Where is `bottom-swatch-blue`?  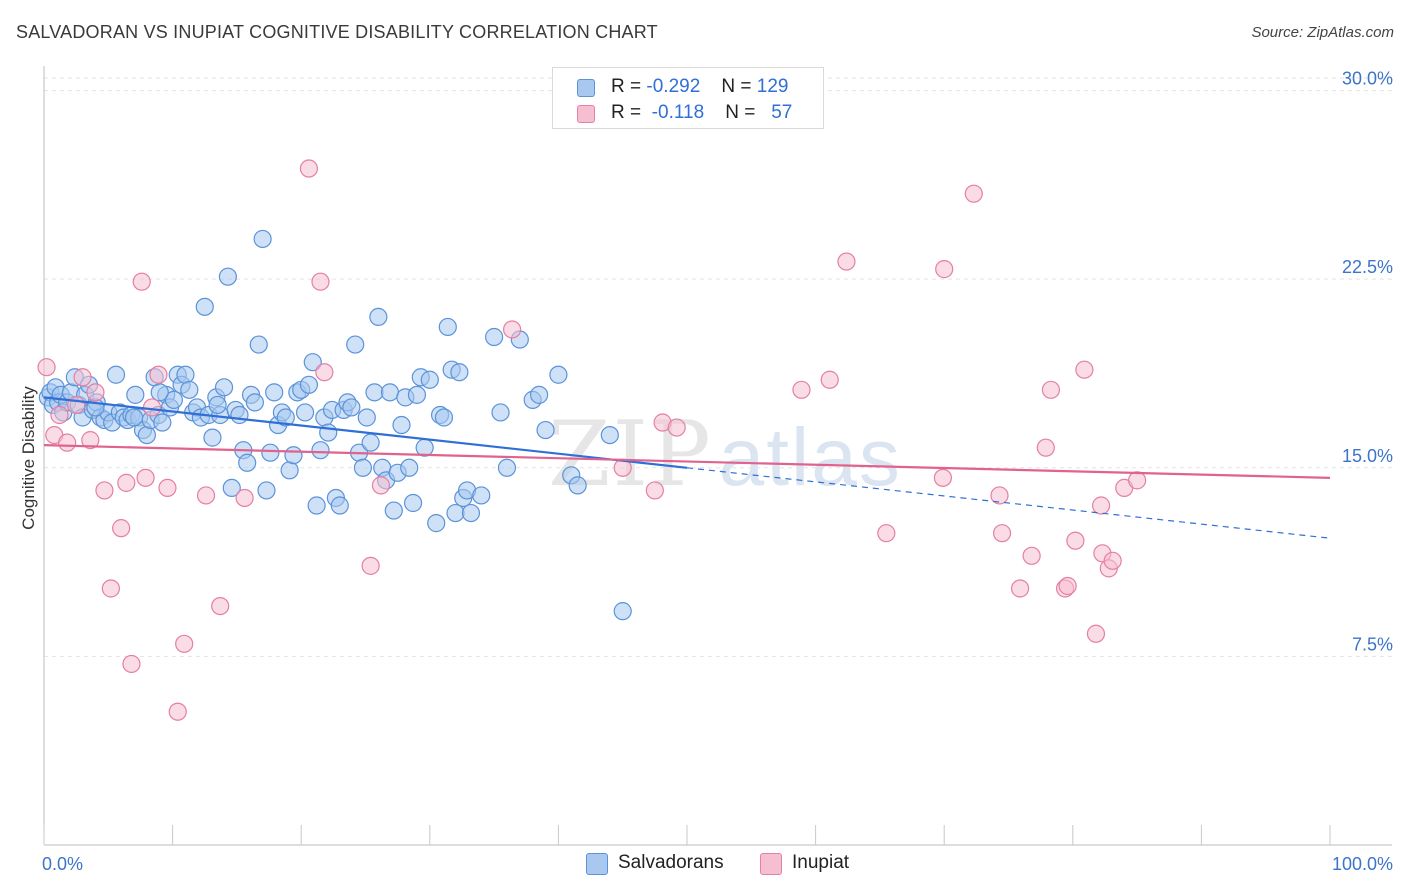 bottom-swatch-blue is located at coordinates (597, 864).